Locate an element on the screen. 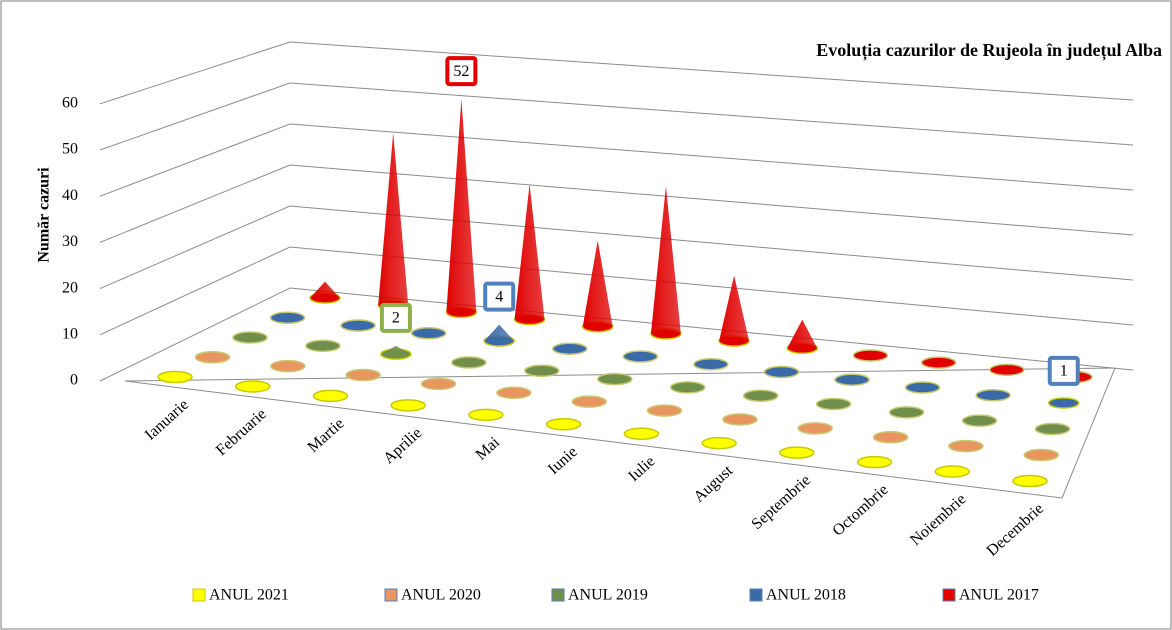 The image size is (1172, 630). legend-label: ANUL 2020 is located at coordinates (441, 595).